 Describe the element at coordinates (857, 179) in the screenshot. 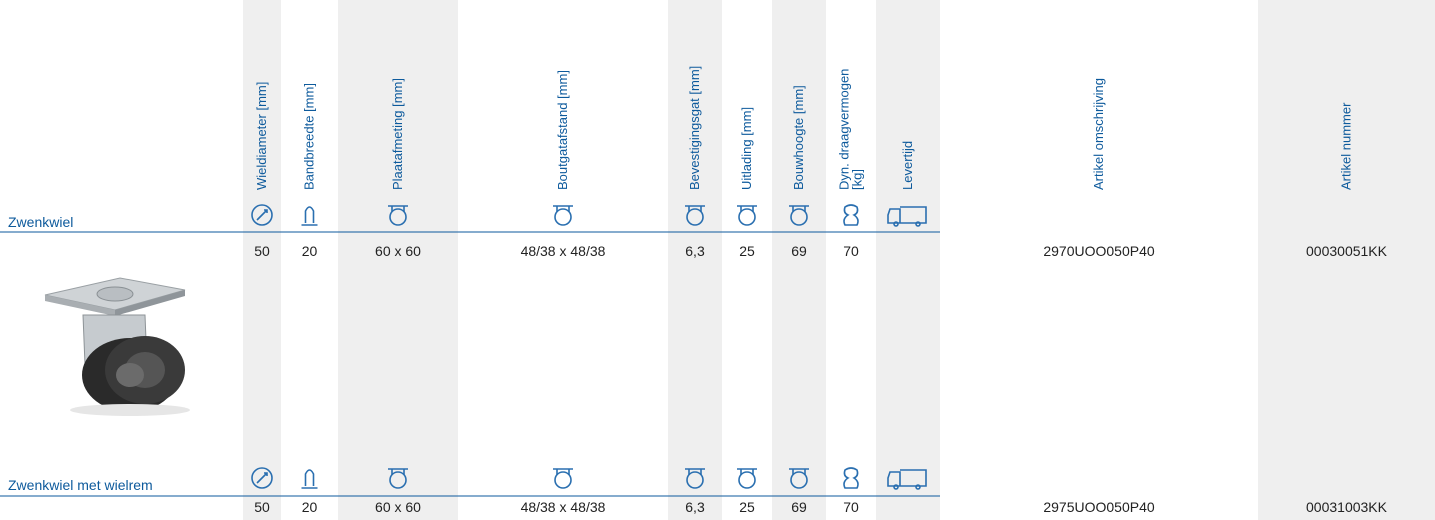

I see `column-header: [kg]` at that location.